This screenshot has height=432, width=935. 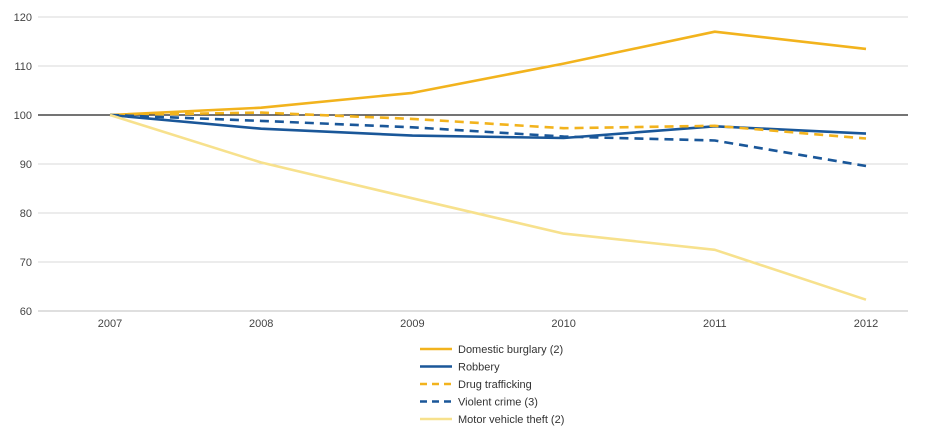 I want to click on y-tick-label: 80, so click(x=26, y=214).